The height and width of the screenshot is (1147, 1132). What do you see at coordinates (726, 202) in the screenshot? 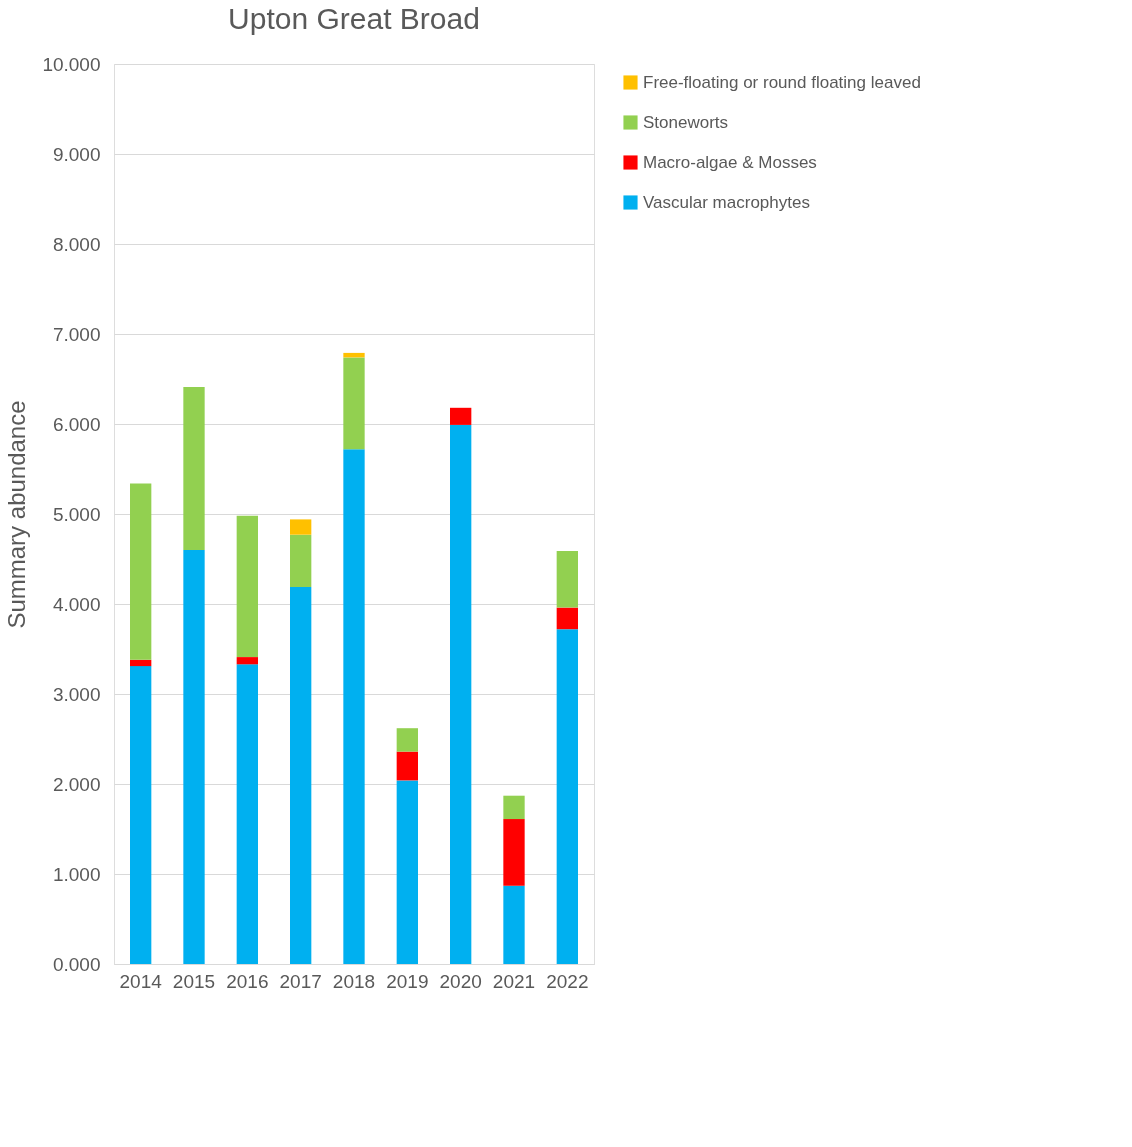
I see `legend-label: Vascular macrophytes` at bounding box center [726, 202].